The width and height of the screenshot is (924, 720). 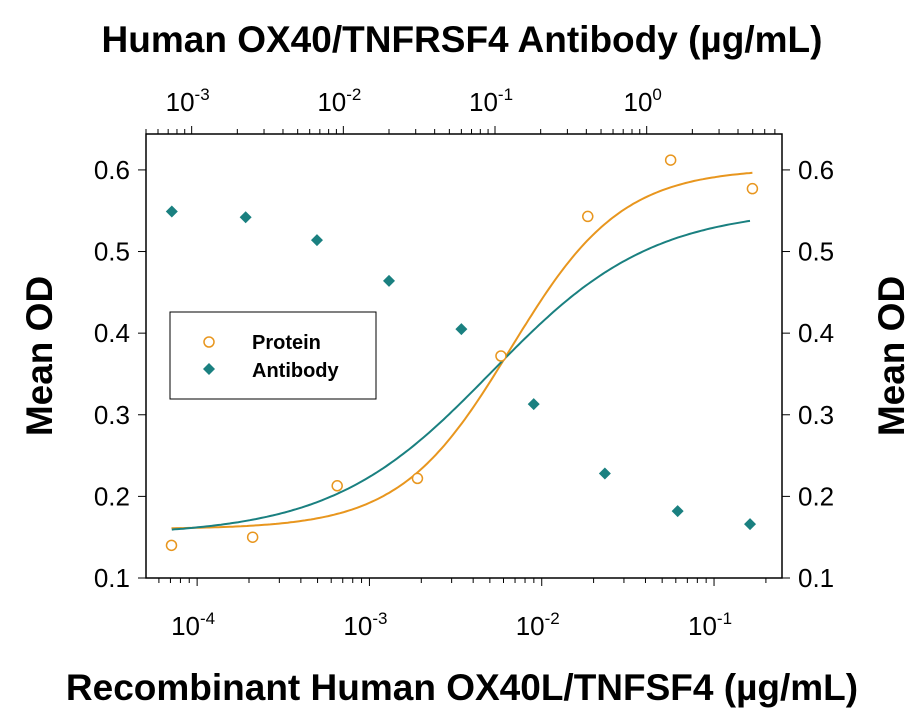 What do you see at coordinates (209, 369) in the screenshot?
I see `legend-marker-antibody` at bounding box center [209, 369].